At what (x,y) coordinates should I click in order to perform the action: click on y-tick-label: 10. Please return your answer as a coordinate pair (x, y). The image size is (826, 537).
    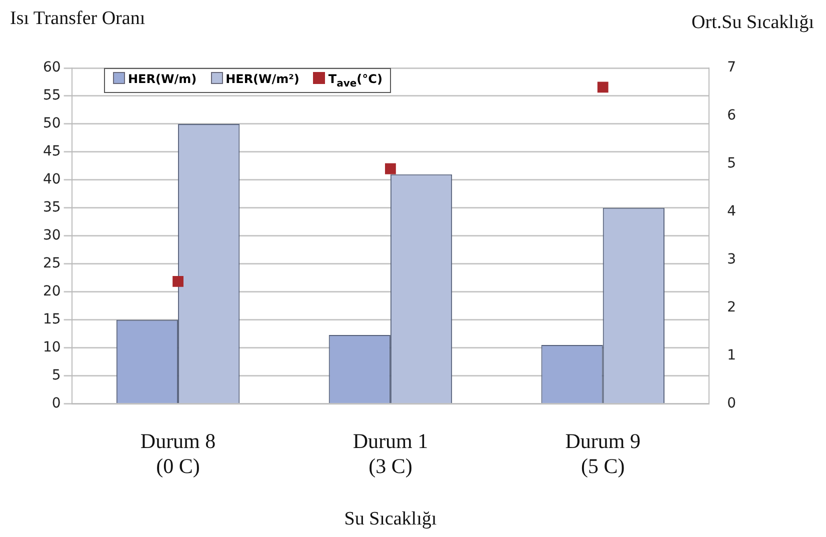
    Looking at the image, I should click on (51, 347).